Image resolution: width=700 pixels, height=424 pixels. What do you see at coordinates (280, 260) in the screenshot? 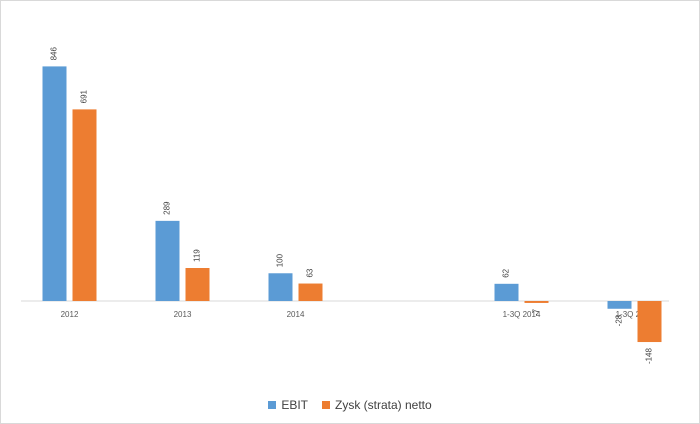
I see `data-label: 100` at bounding box center [280, 260].